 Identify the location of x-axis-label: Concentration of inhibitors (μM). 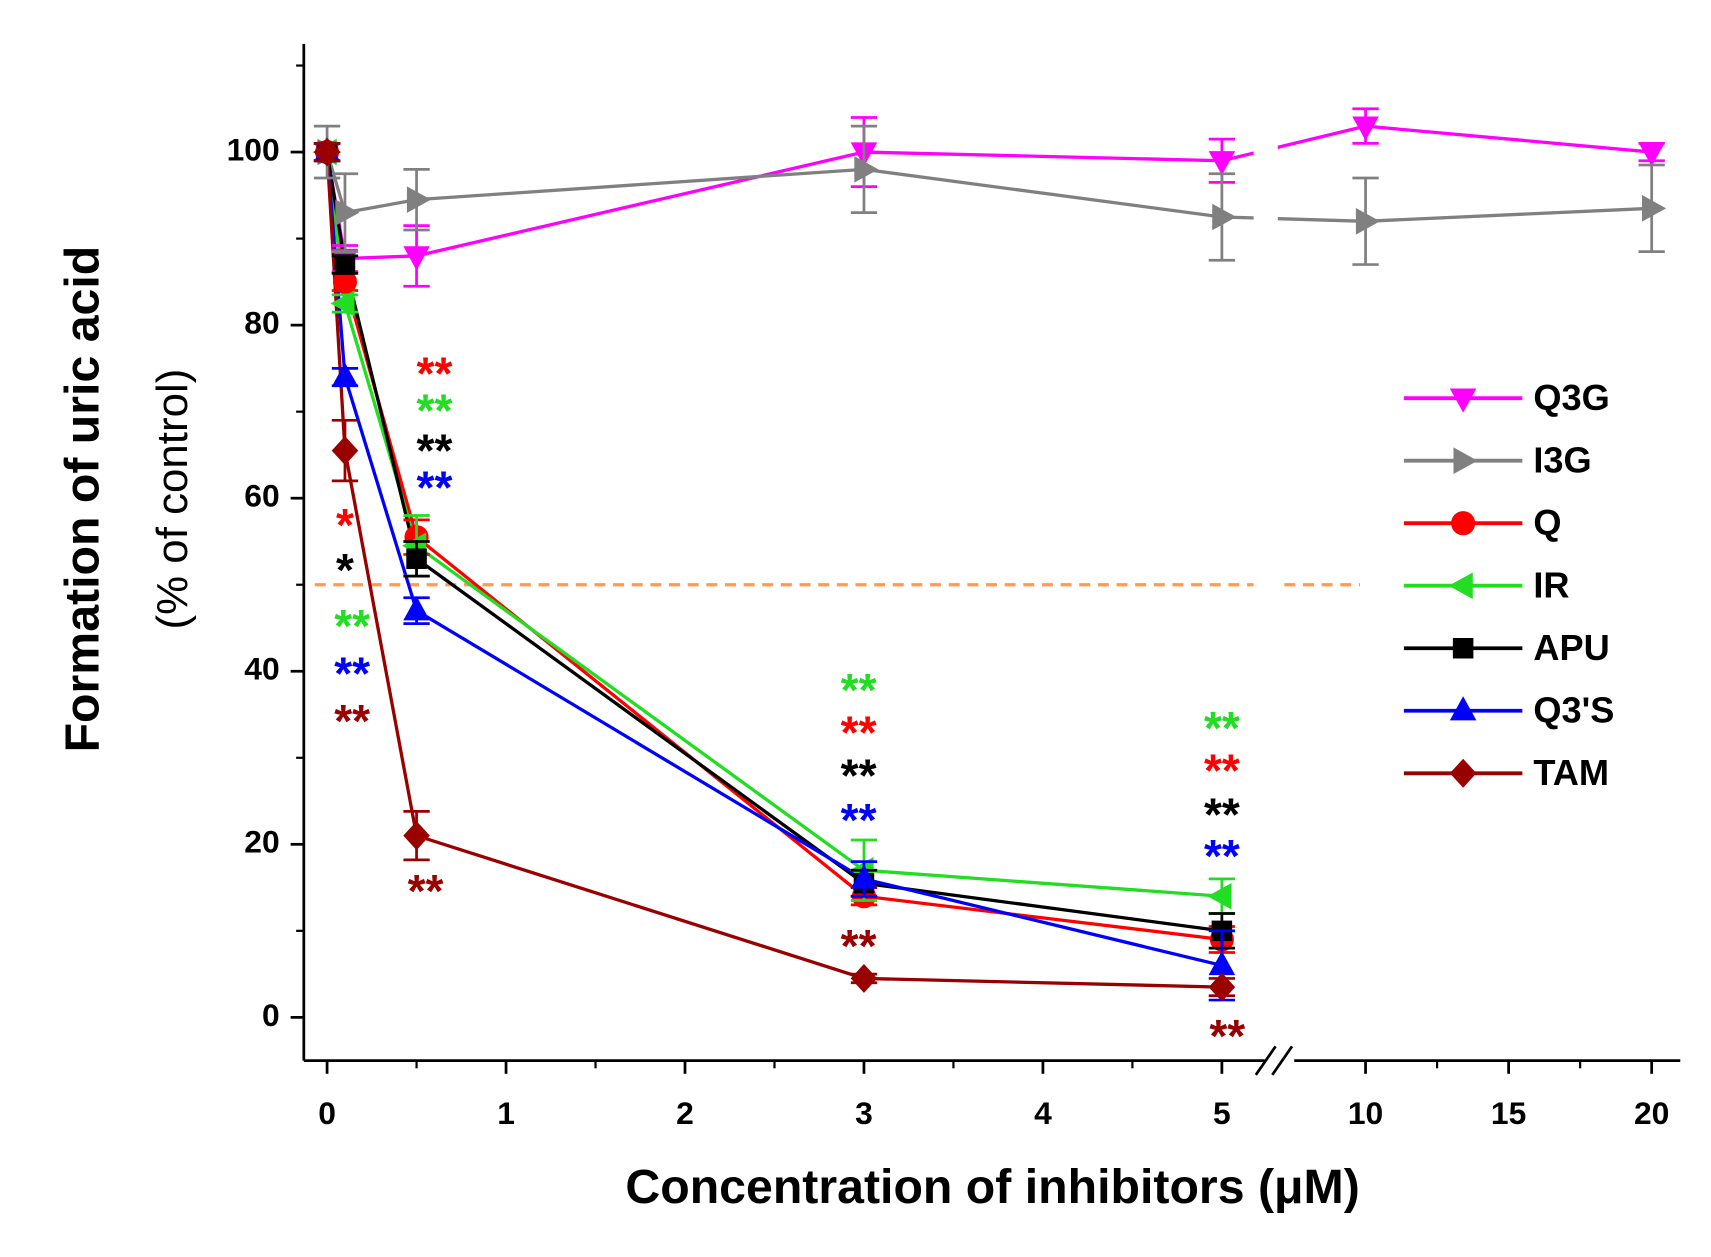
(992, 1187).